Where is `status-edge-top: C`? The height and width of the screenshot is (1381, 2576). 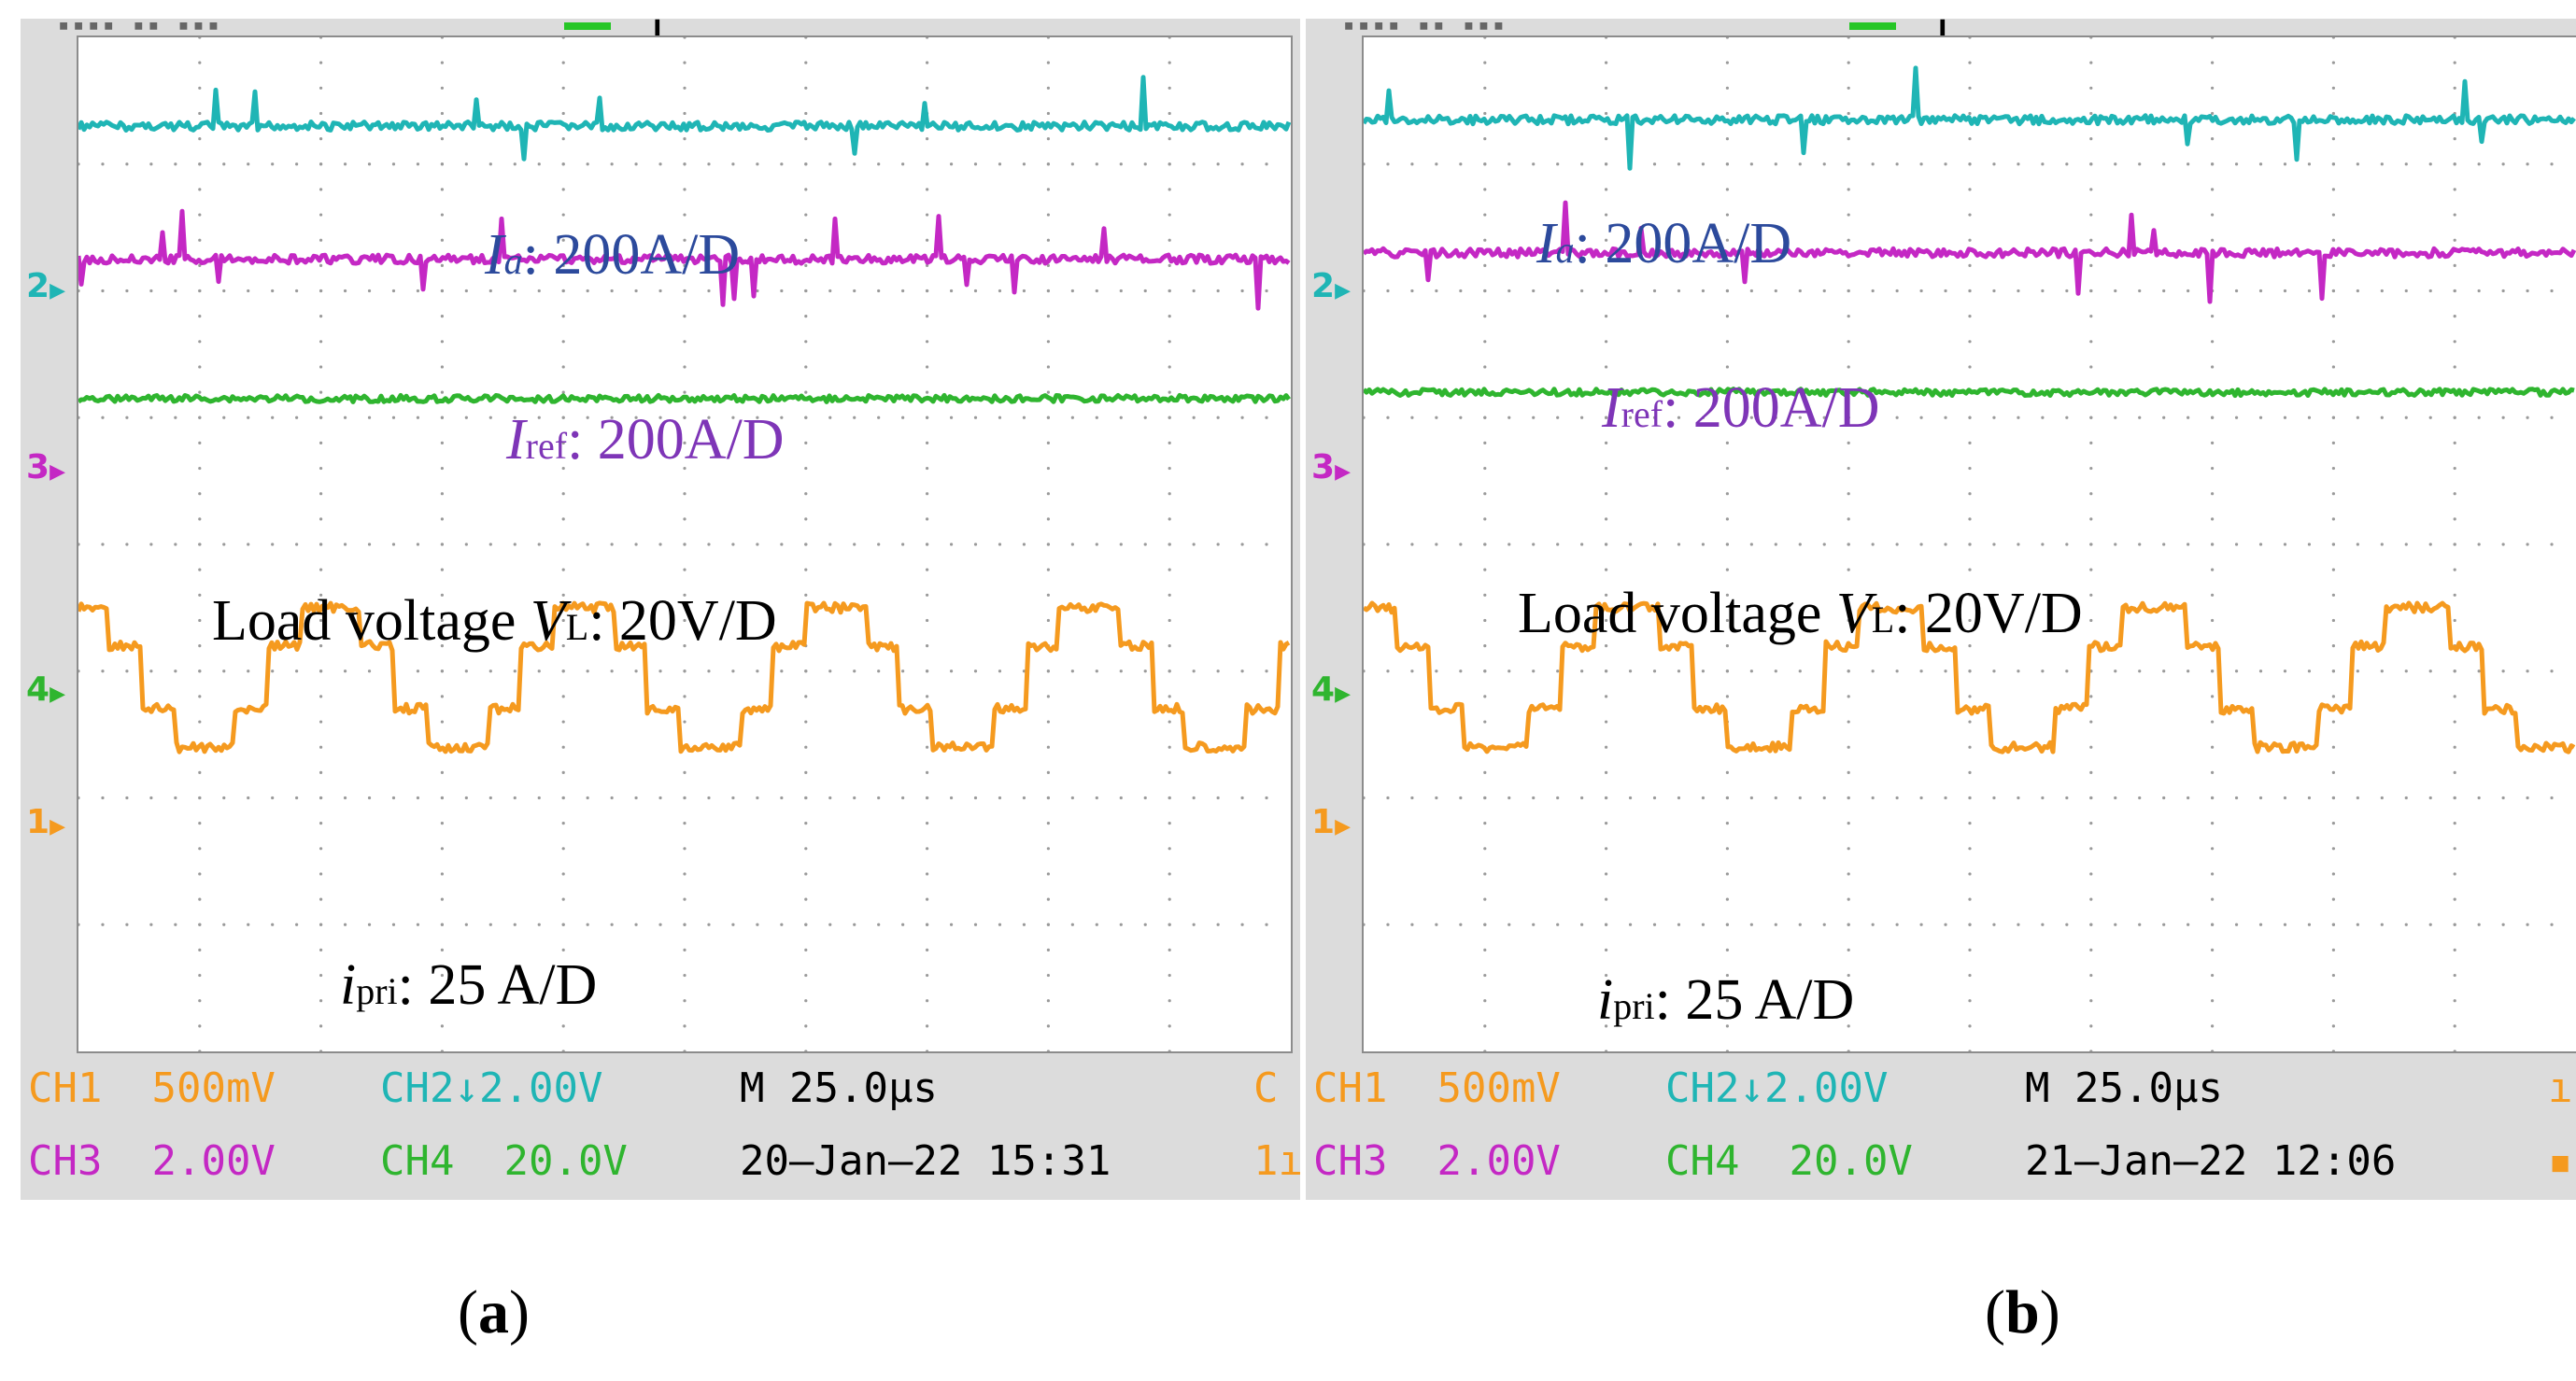 status-edge-top: C is located at coordinates (1266, 1088).